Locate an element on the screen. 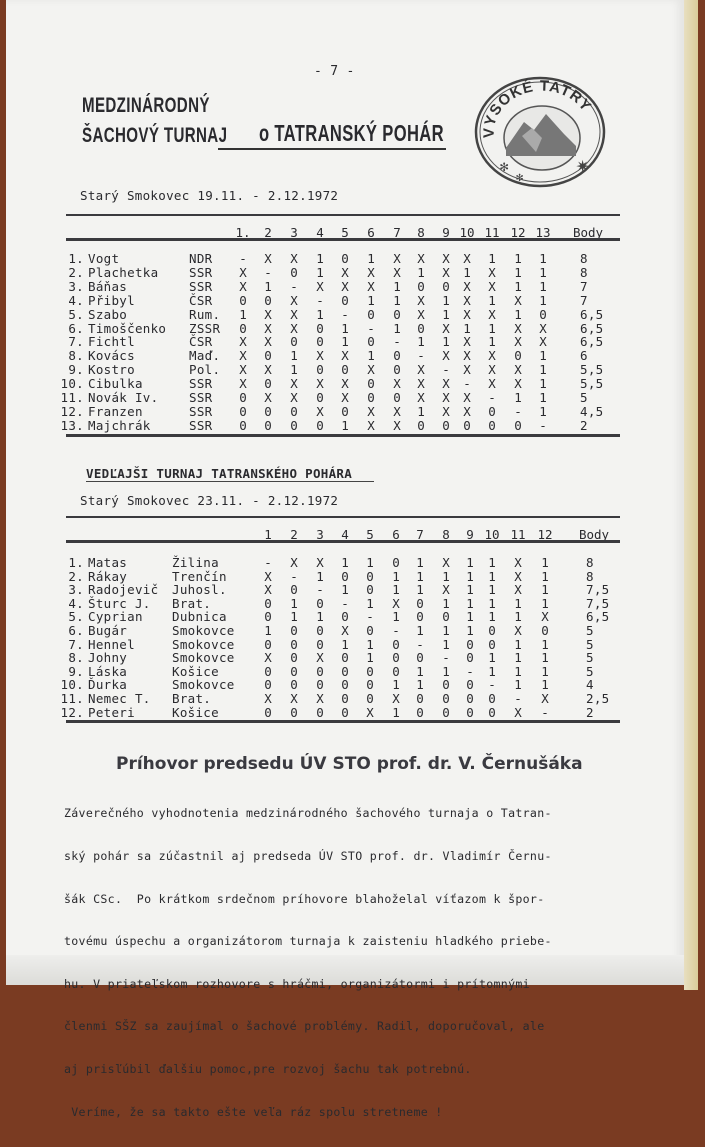 This screenshot has height=1147, width=705. column-header: 12 is located at coordinates (545, 534).